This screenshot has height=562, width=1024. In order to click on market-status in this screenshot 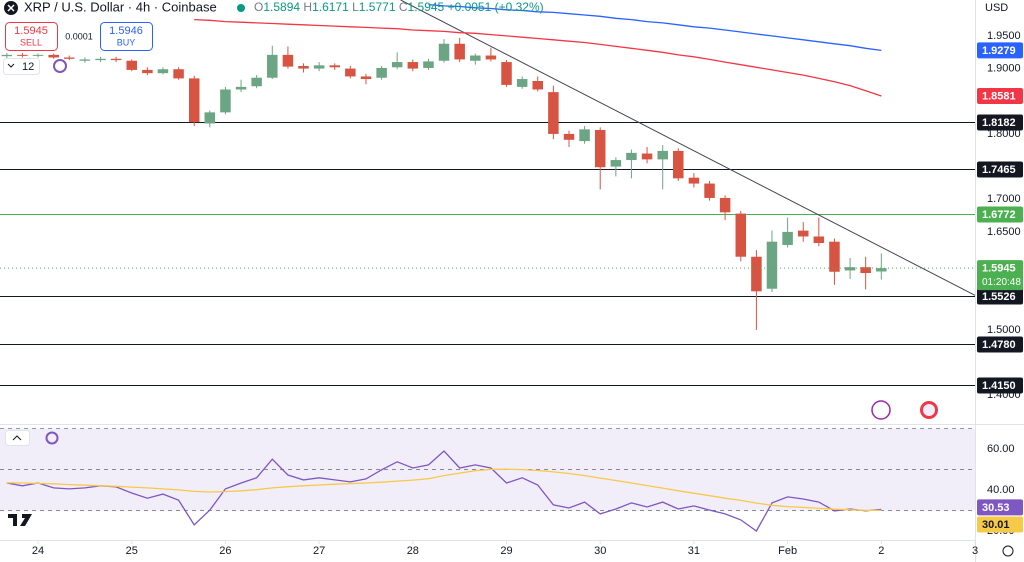, I will do `click(241, 8)`.